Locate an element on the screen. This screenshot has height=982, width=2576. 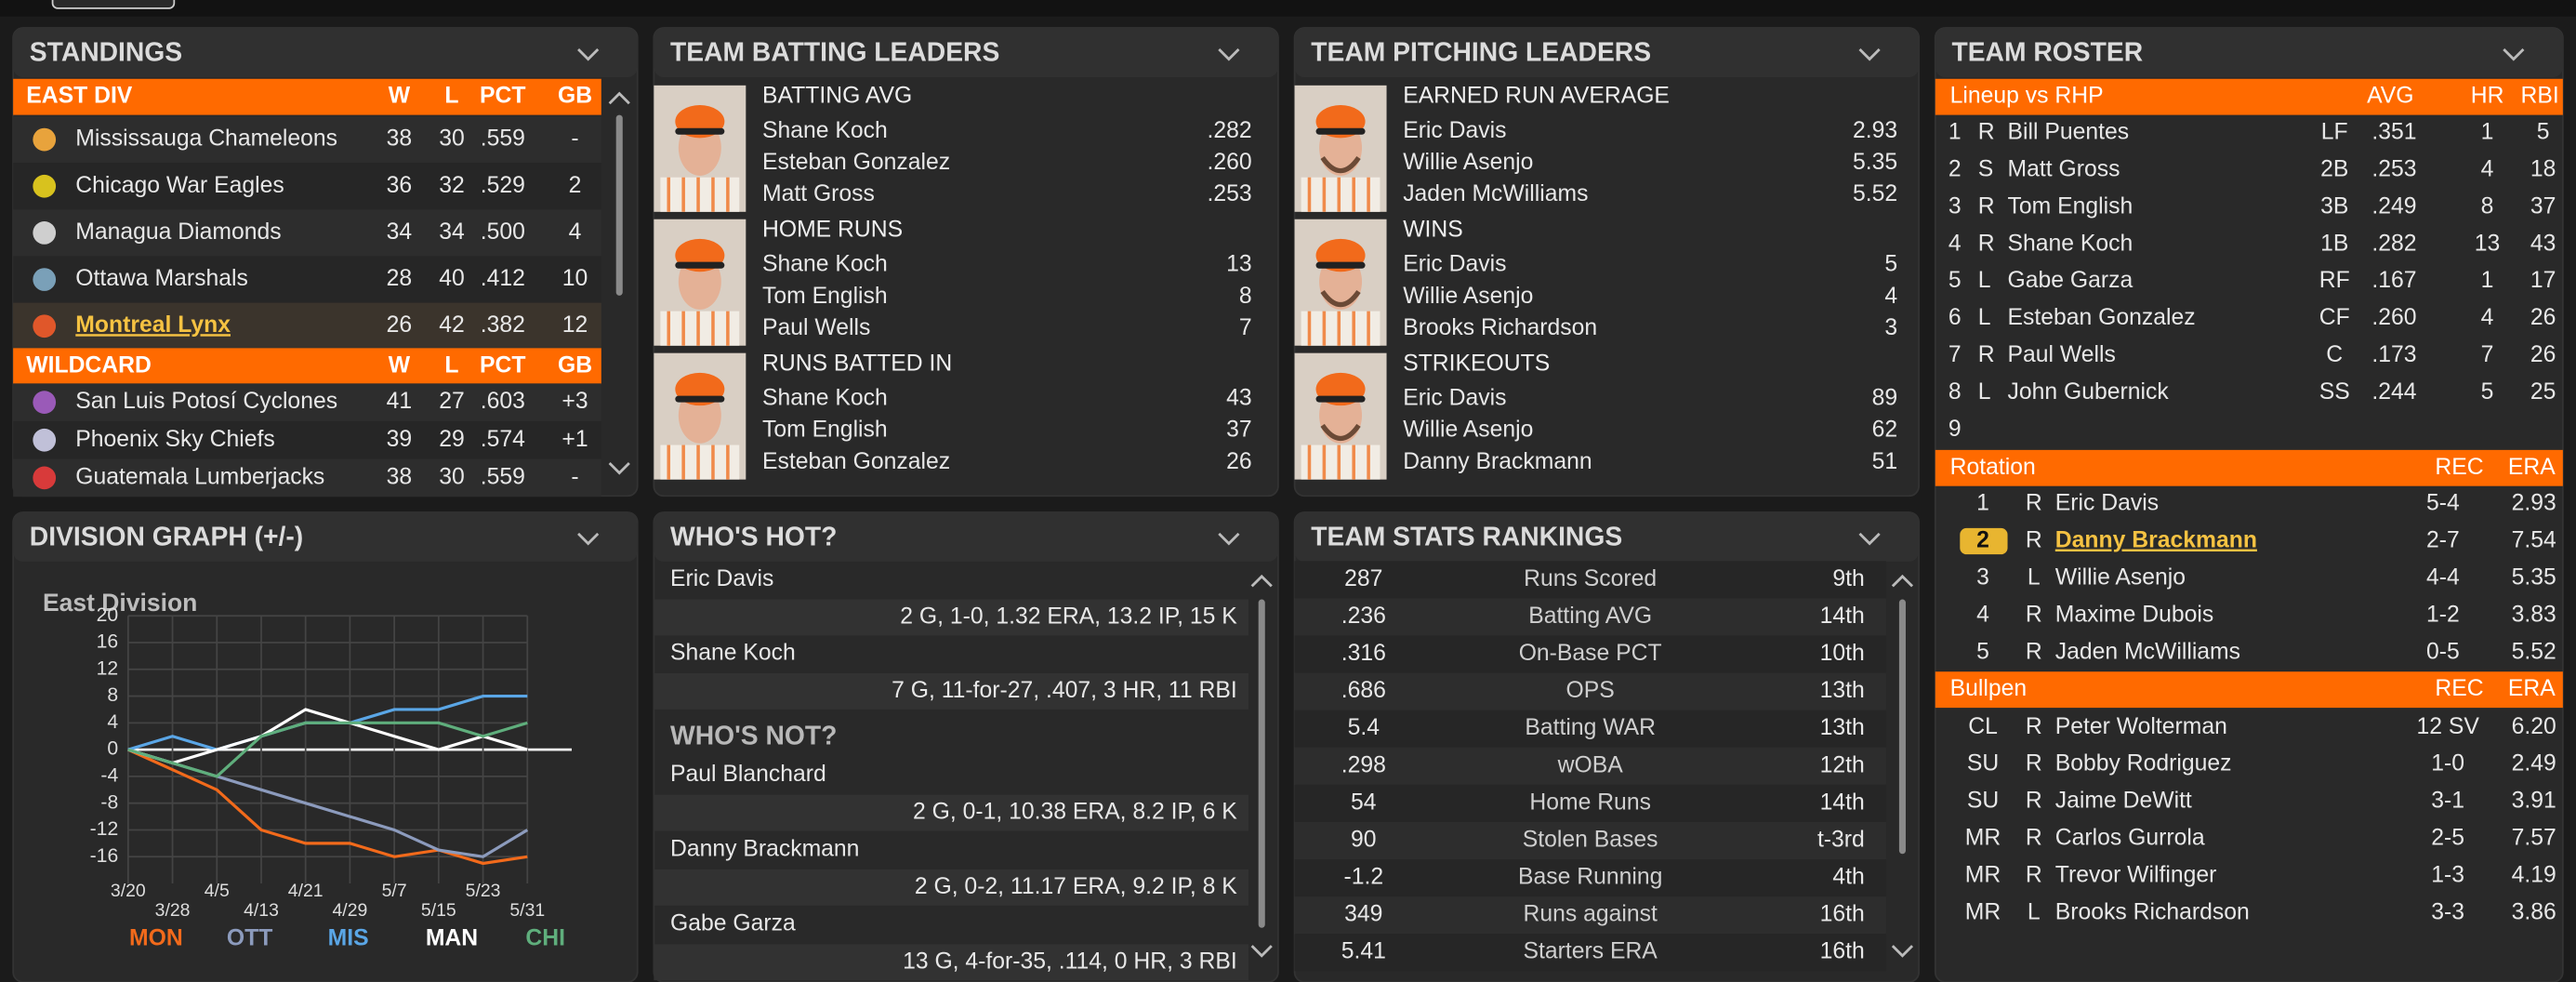
y-tick-label: 16 is located at coordinates (108, 642).